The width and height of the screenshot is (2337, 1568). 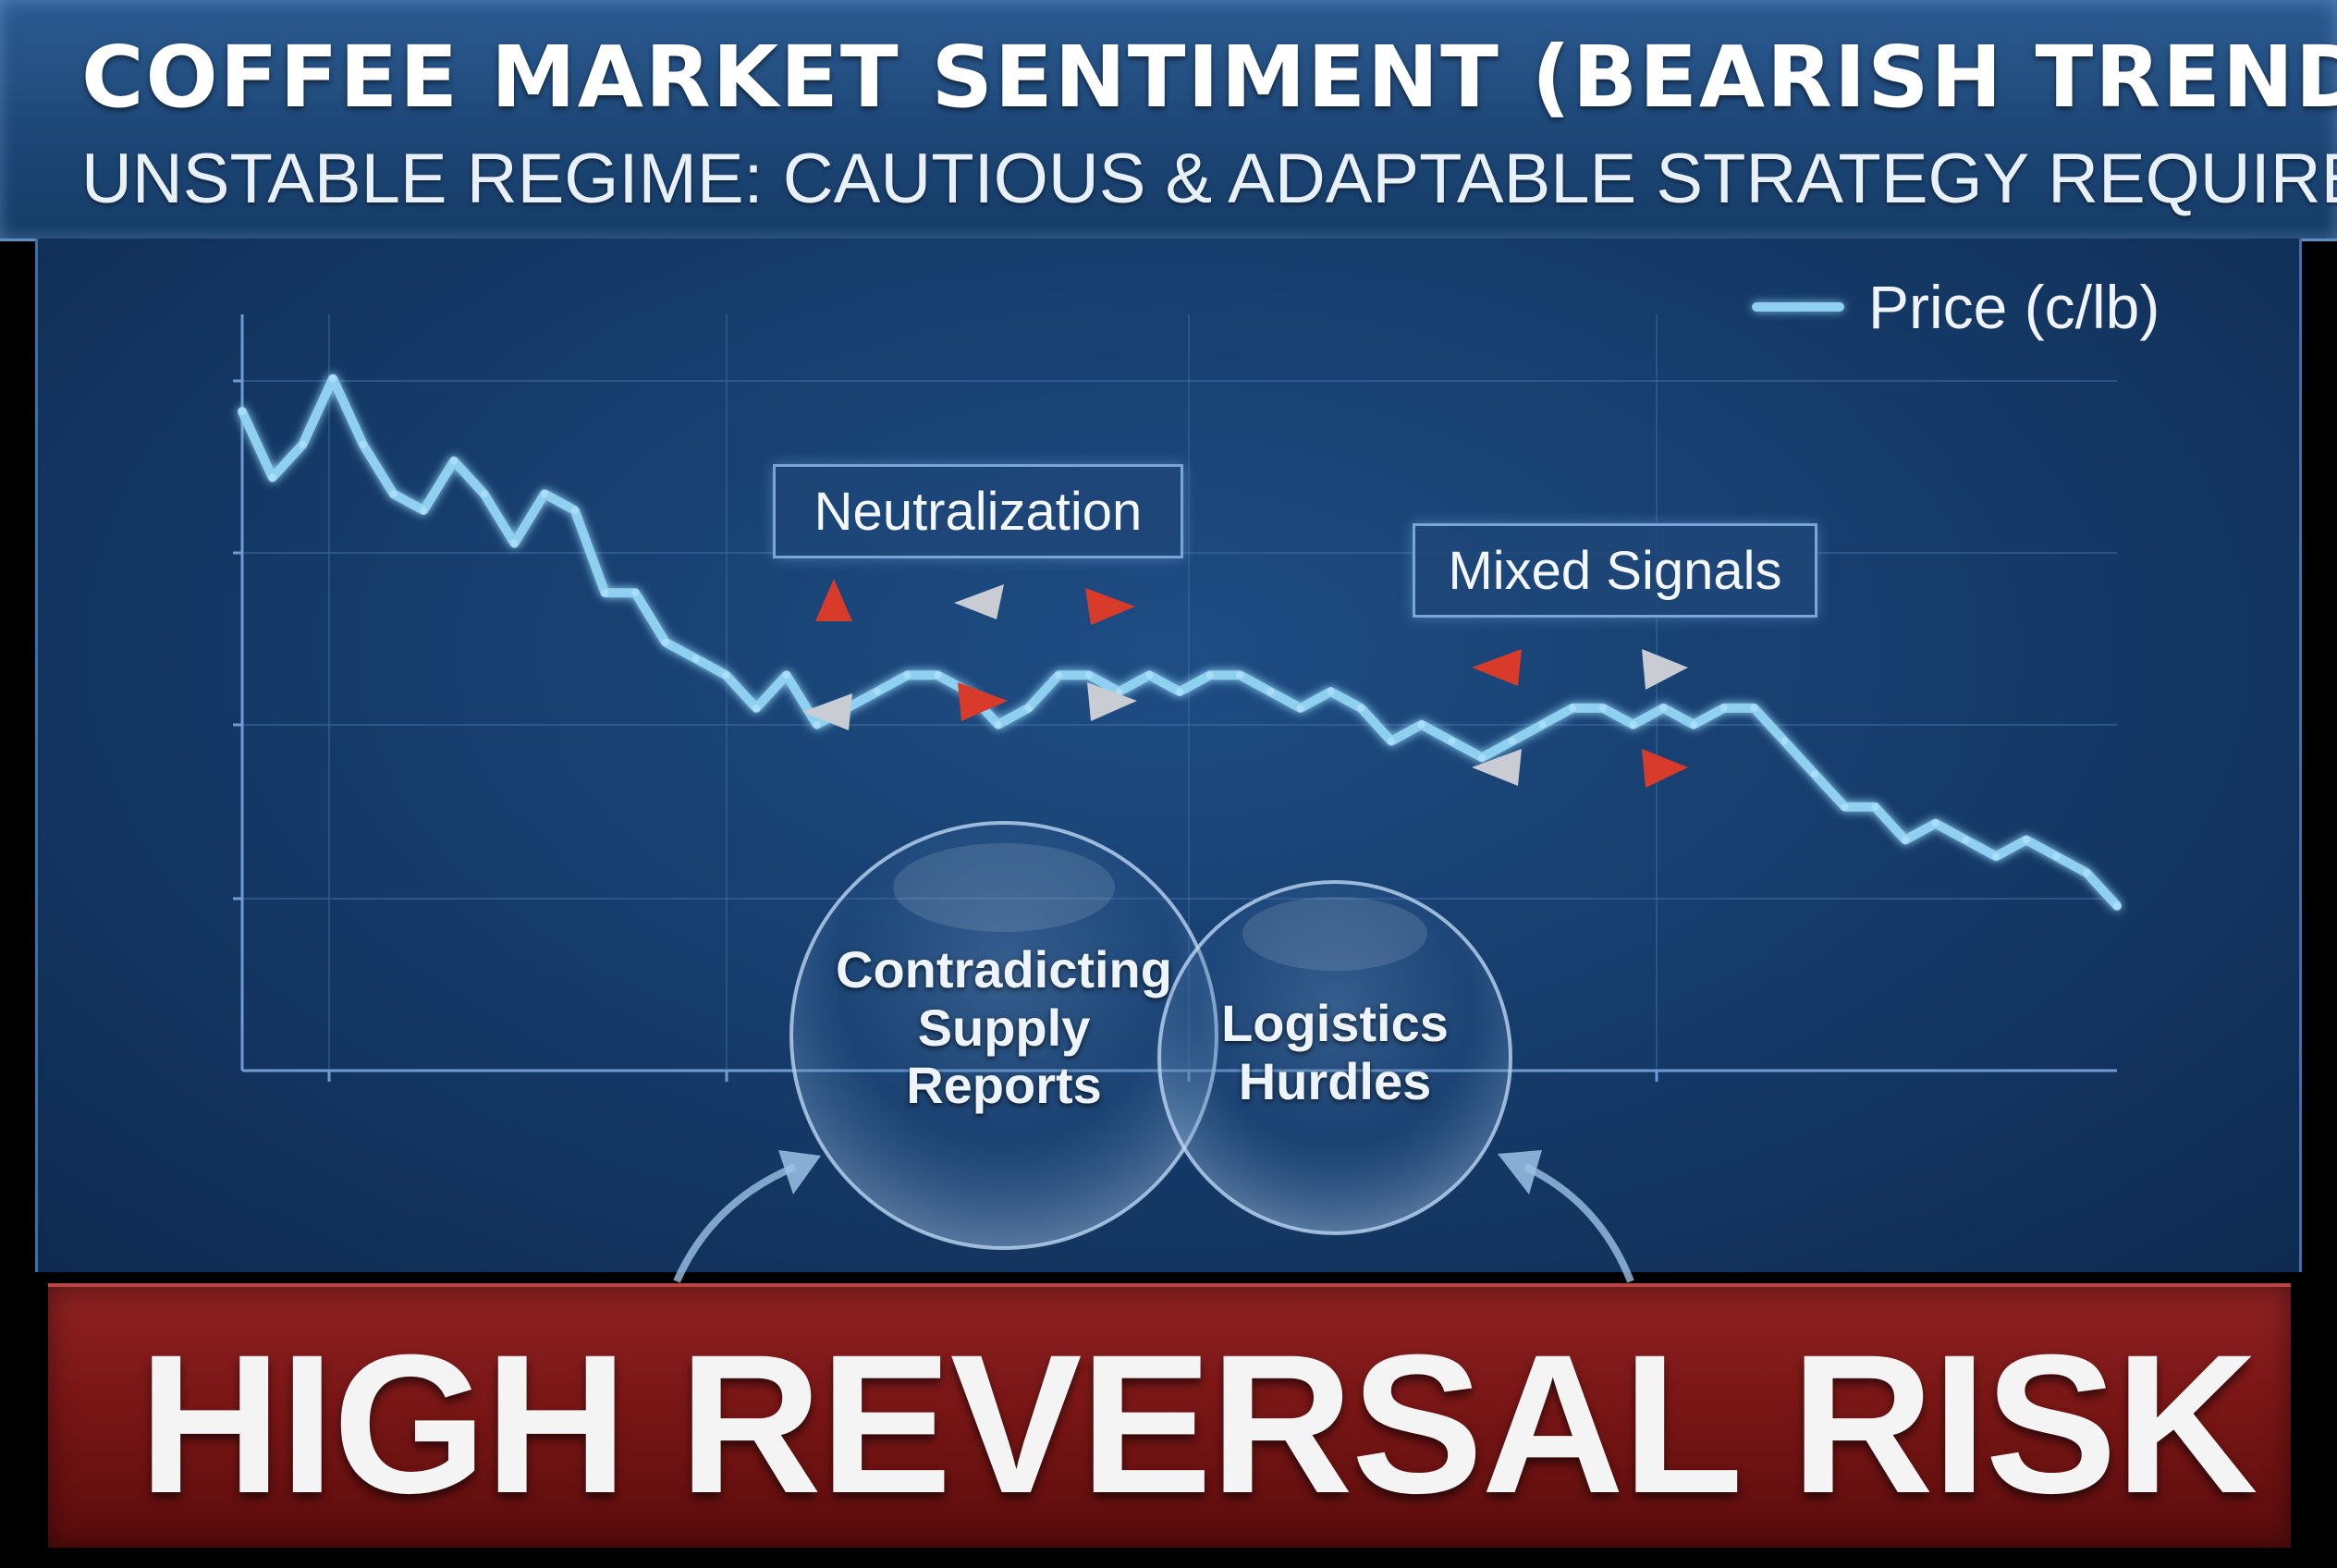 I want to click on logistics-bubble-line-1: Logistics, so click(x=1335, y=1023).